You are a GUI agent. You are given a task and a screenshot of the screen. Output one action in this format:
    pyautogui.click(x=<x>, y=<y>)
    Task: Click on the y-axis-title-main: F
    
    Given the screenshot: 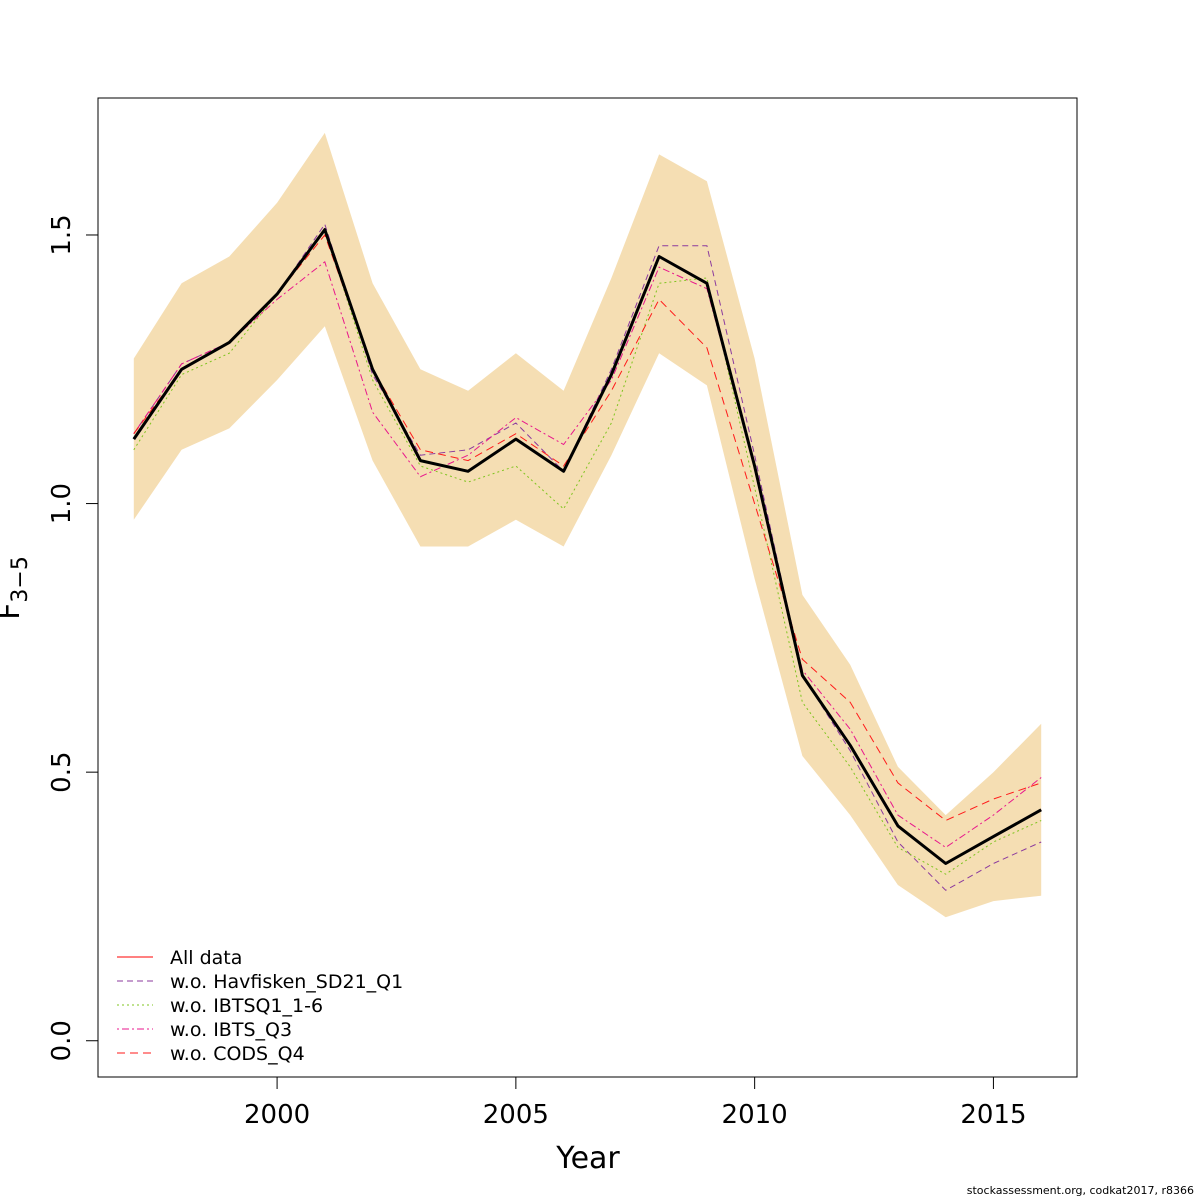 What is the action you would take?
    pyautogui.click(x=13, y=611)
    